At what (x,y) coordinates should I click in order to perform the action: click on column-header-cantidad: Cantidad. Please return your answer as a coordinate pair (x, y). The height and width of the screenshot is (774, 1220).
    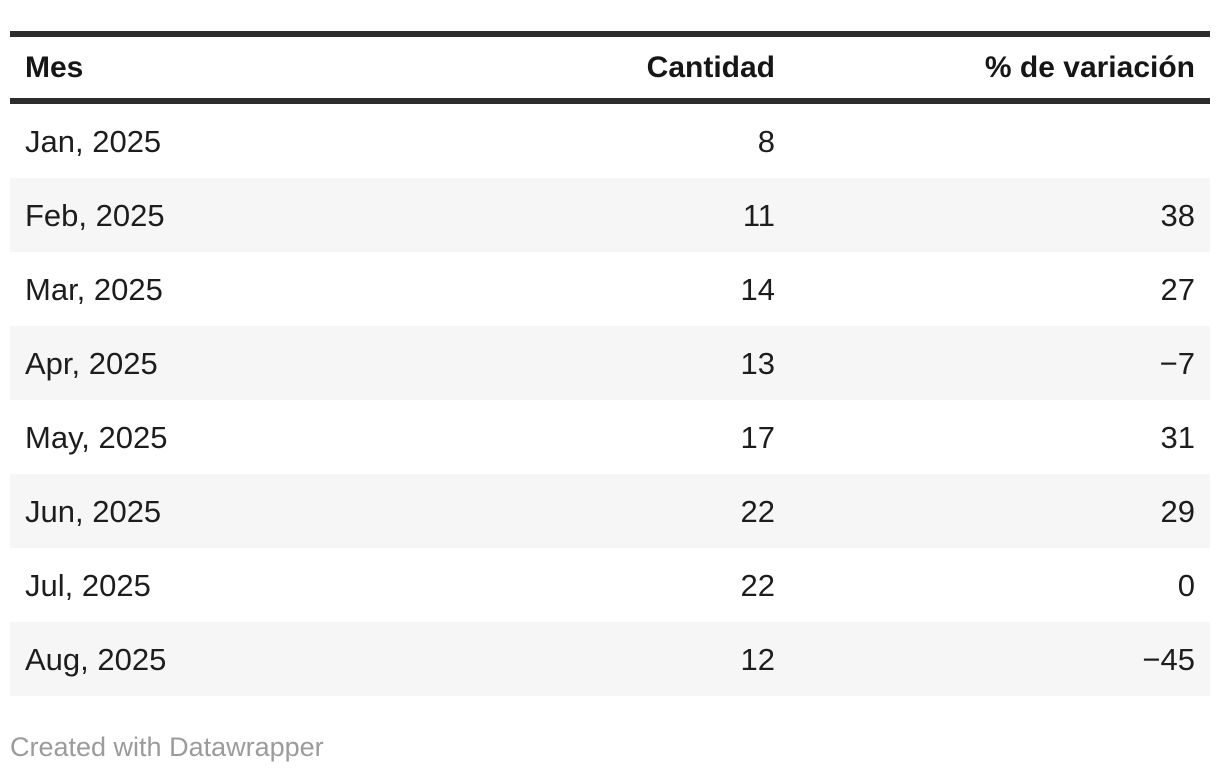
    Looking at the image, I should click on (640, 67).